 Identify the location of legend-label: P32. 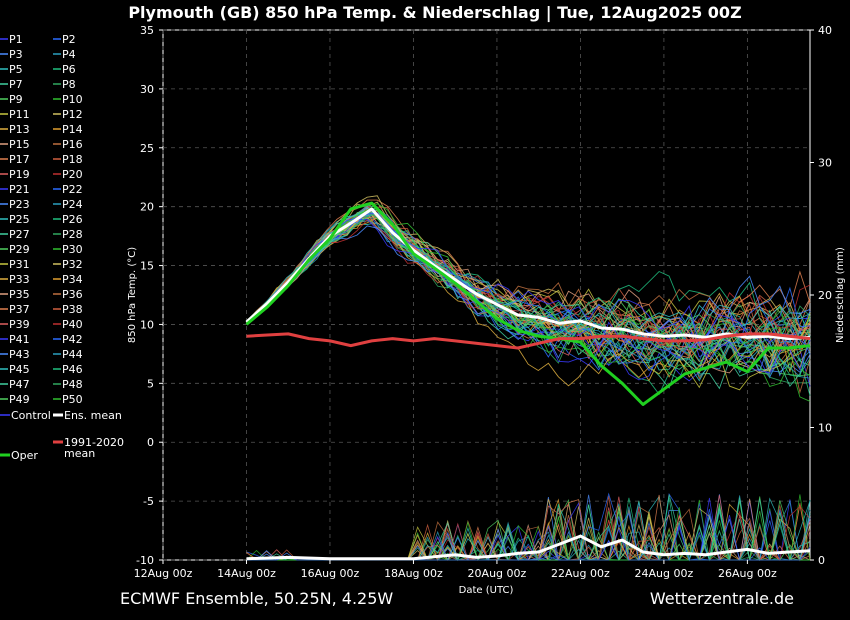
(72, 264).